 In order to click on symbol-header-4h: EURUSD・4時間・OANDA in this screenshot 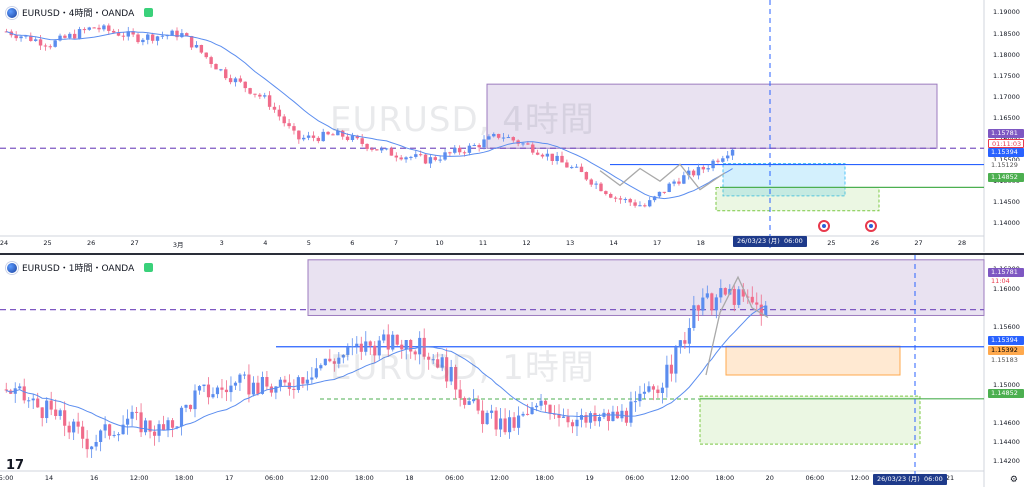, I will do `click(80, 12)`.